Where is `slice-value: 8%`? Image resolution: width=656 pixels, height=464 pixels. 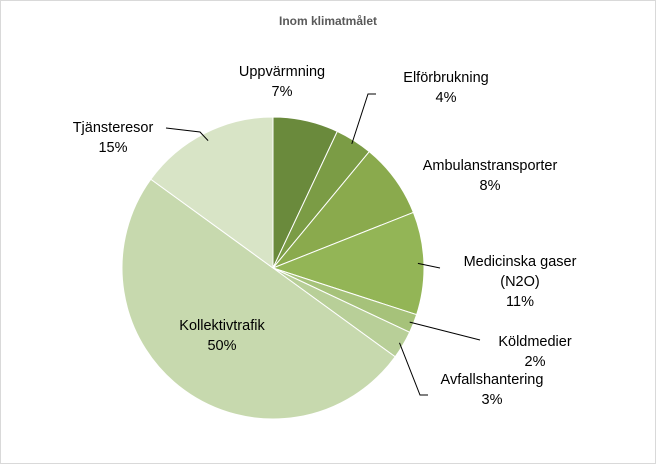 slice-value: 8% is located at coordinates (490, 186).